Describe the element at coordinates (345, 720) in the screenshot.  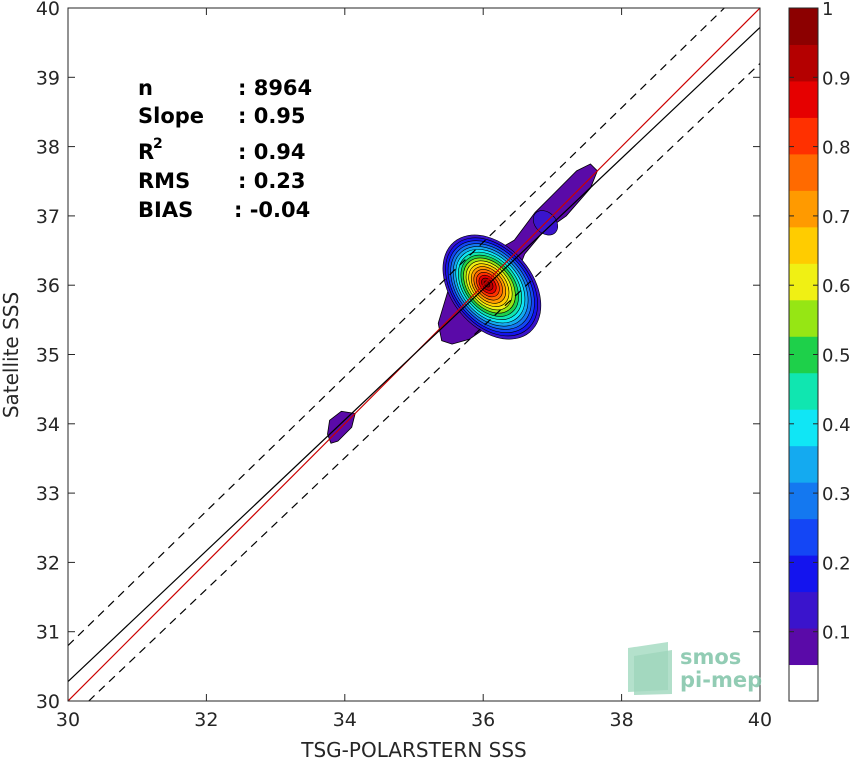
I see `x-tick-label: 34` at that location.